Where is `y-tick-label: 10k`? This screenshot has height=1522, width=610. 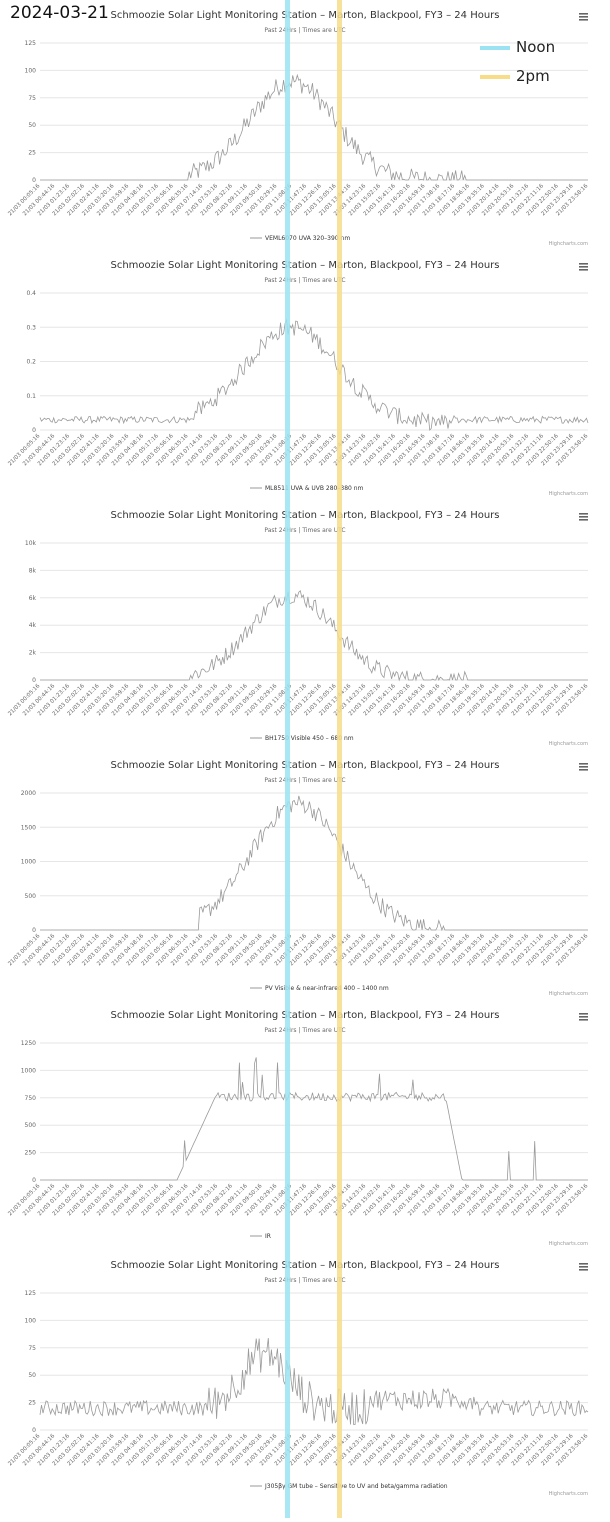 y-tick-label: 10k is located at coordinates (31, 543).